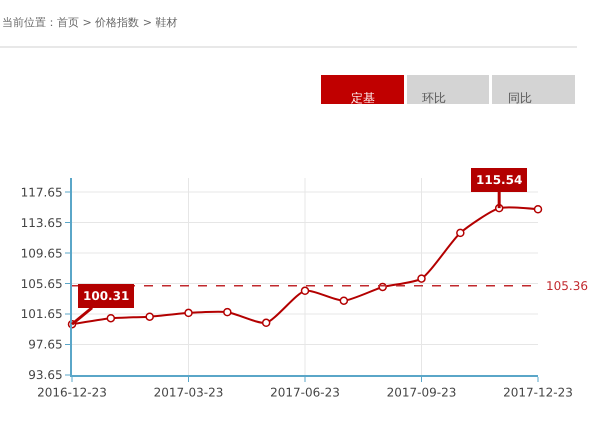 The width and height of the screenshot is (600, 439). Describe the element at coordinates (41, 223) in the screenshot. I see `y-tick-label: 113.65` at that location.